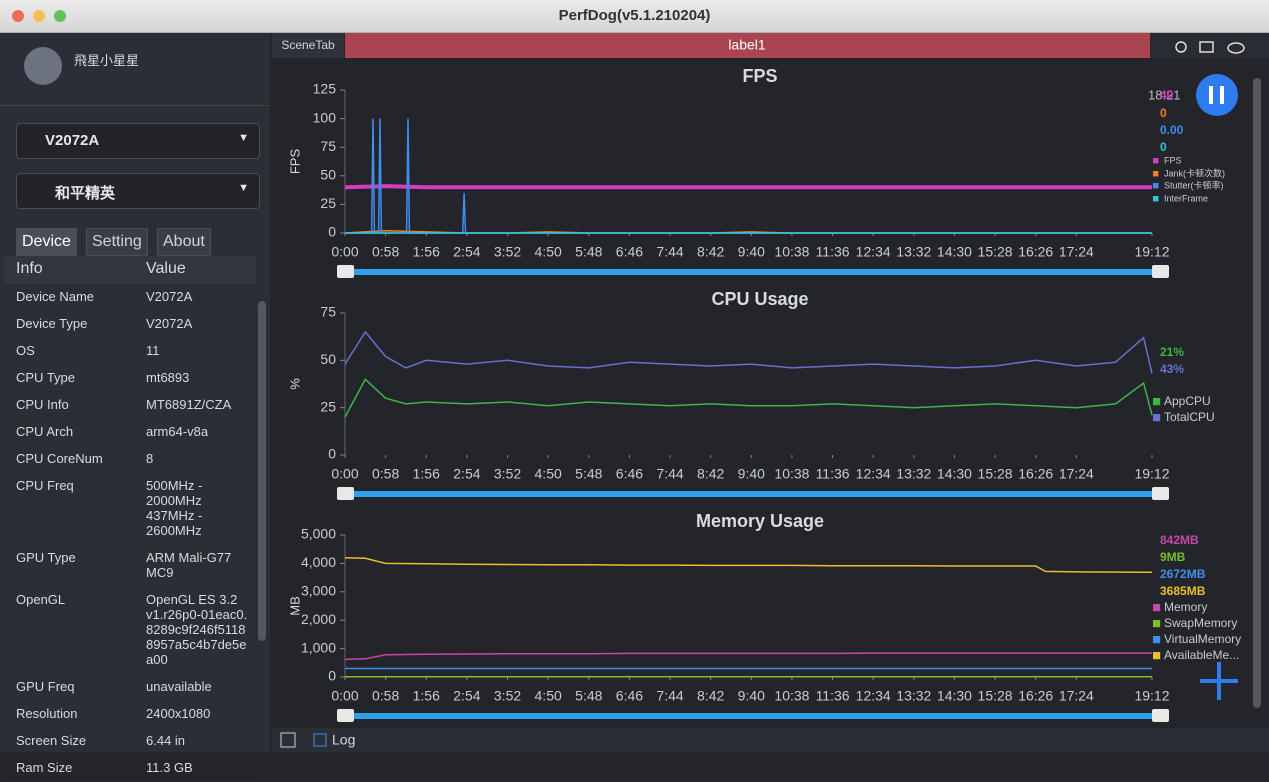  Describe the element at coordinates (1206, 47) in the screenshot. I see `folder-icon` at that location.